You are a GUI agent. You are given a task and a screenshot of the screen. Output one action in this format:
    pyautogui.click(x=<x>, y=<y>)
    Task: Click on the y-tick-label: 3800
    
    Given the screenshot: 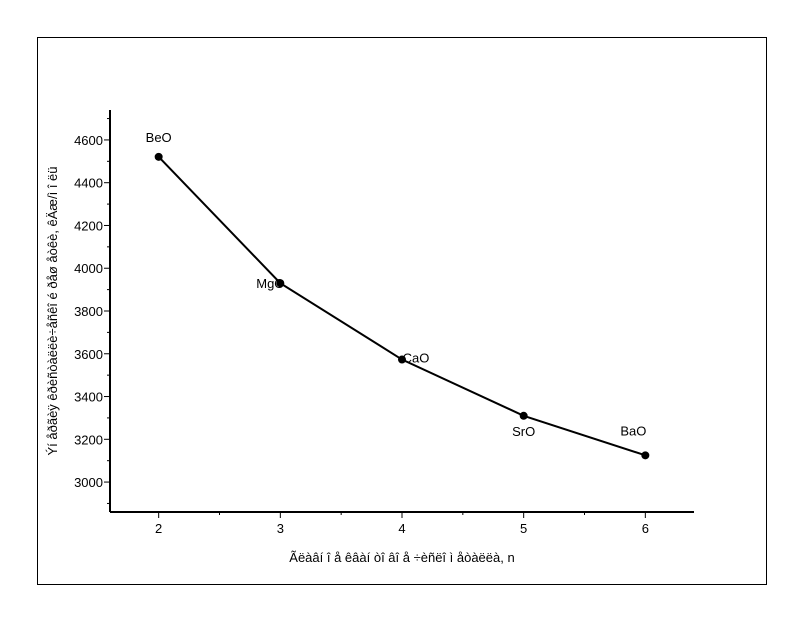 What is the action you would take?
    pyautogui.click(x=88, y=311)
    